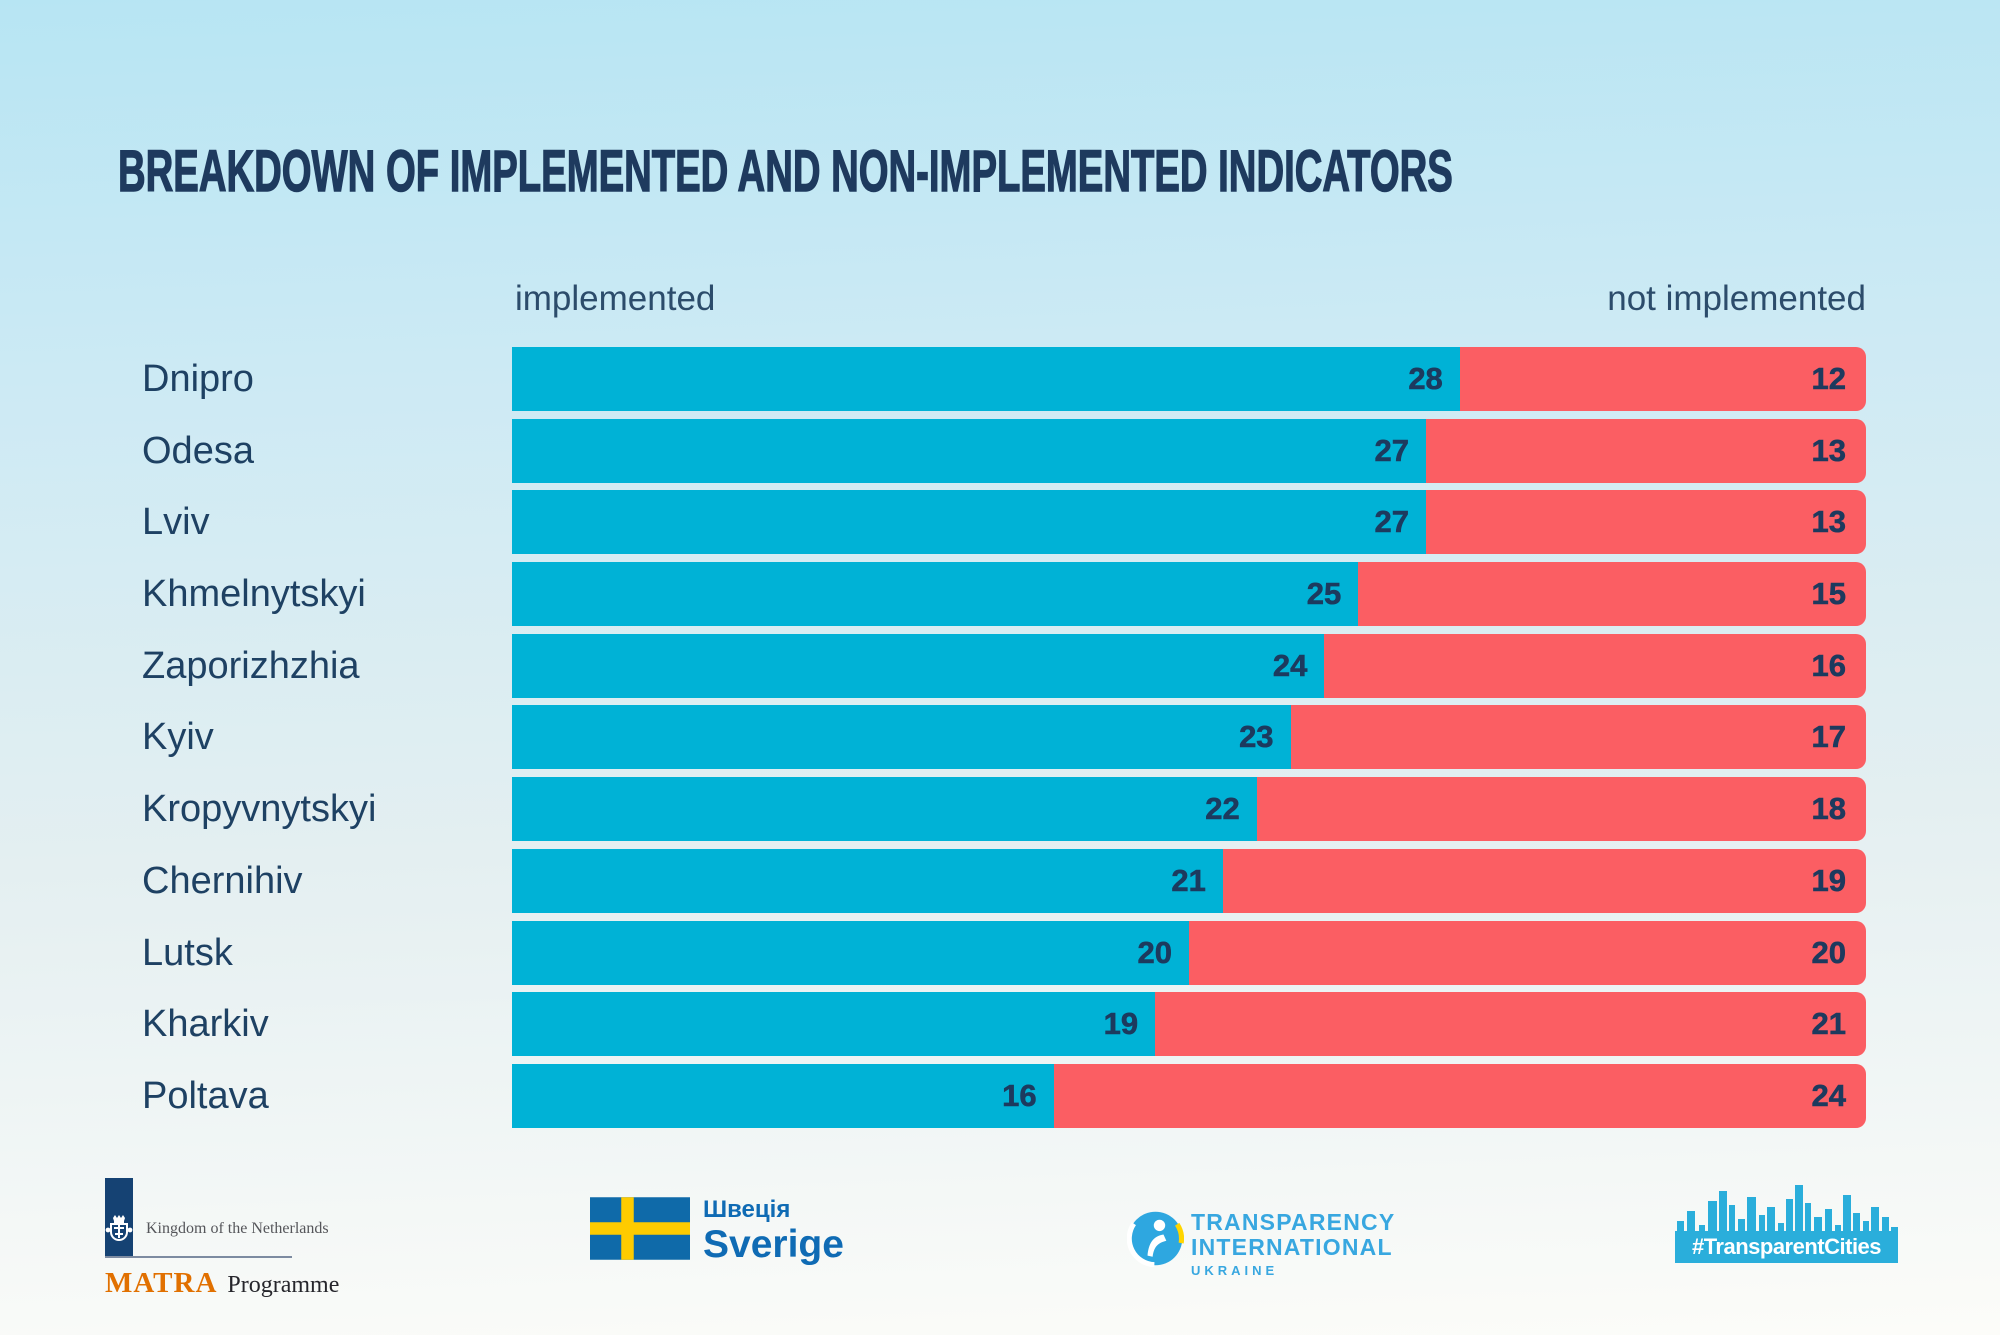  Describe the element at coordinates (1544, 880) in the screenshot. I see `not-implemented-segment: 19` at that location.